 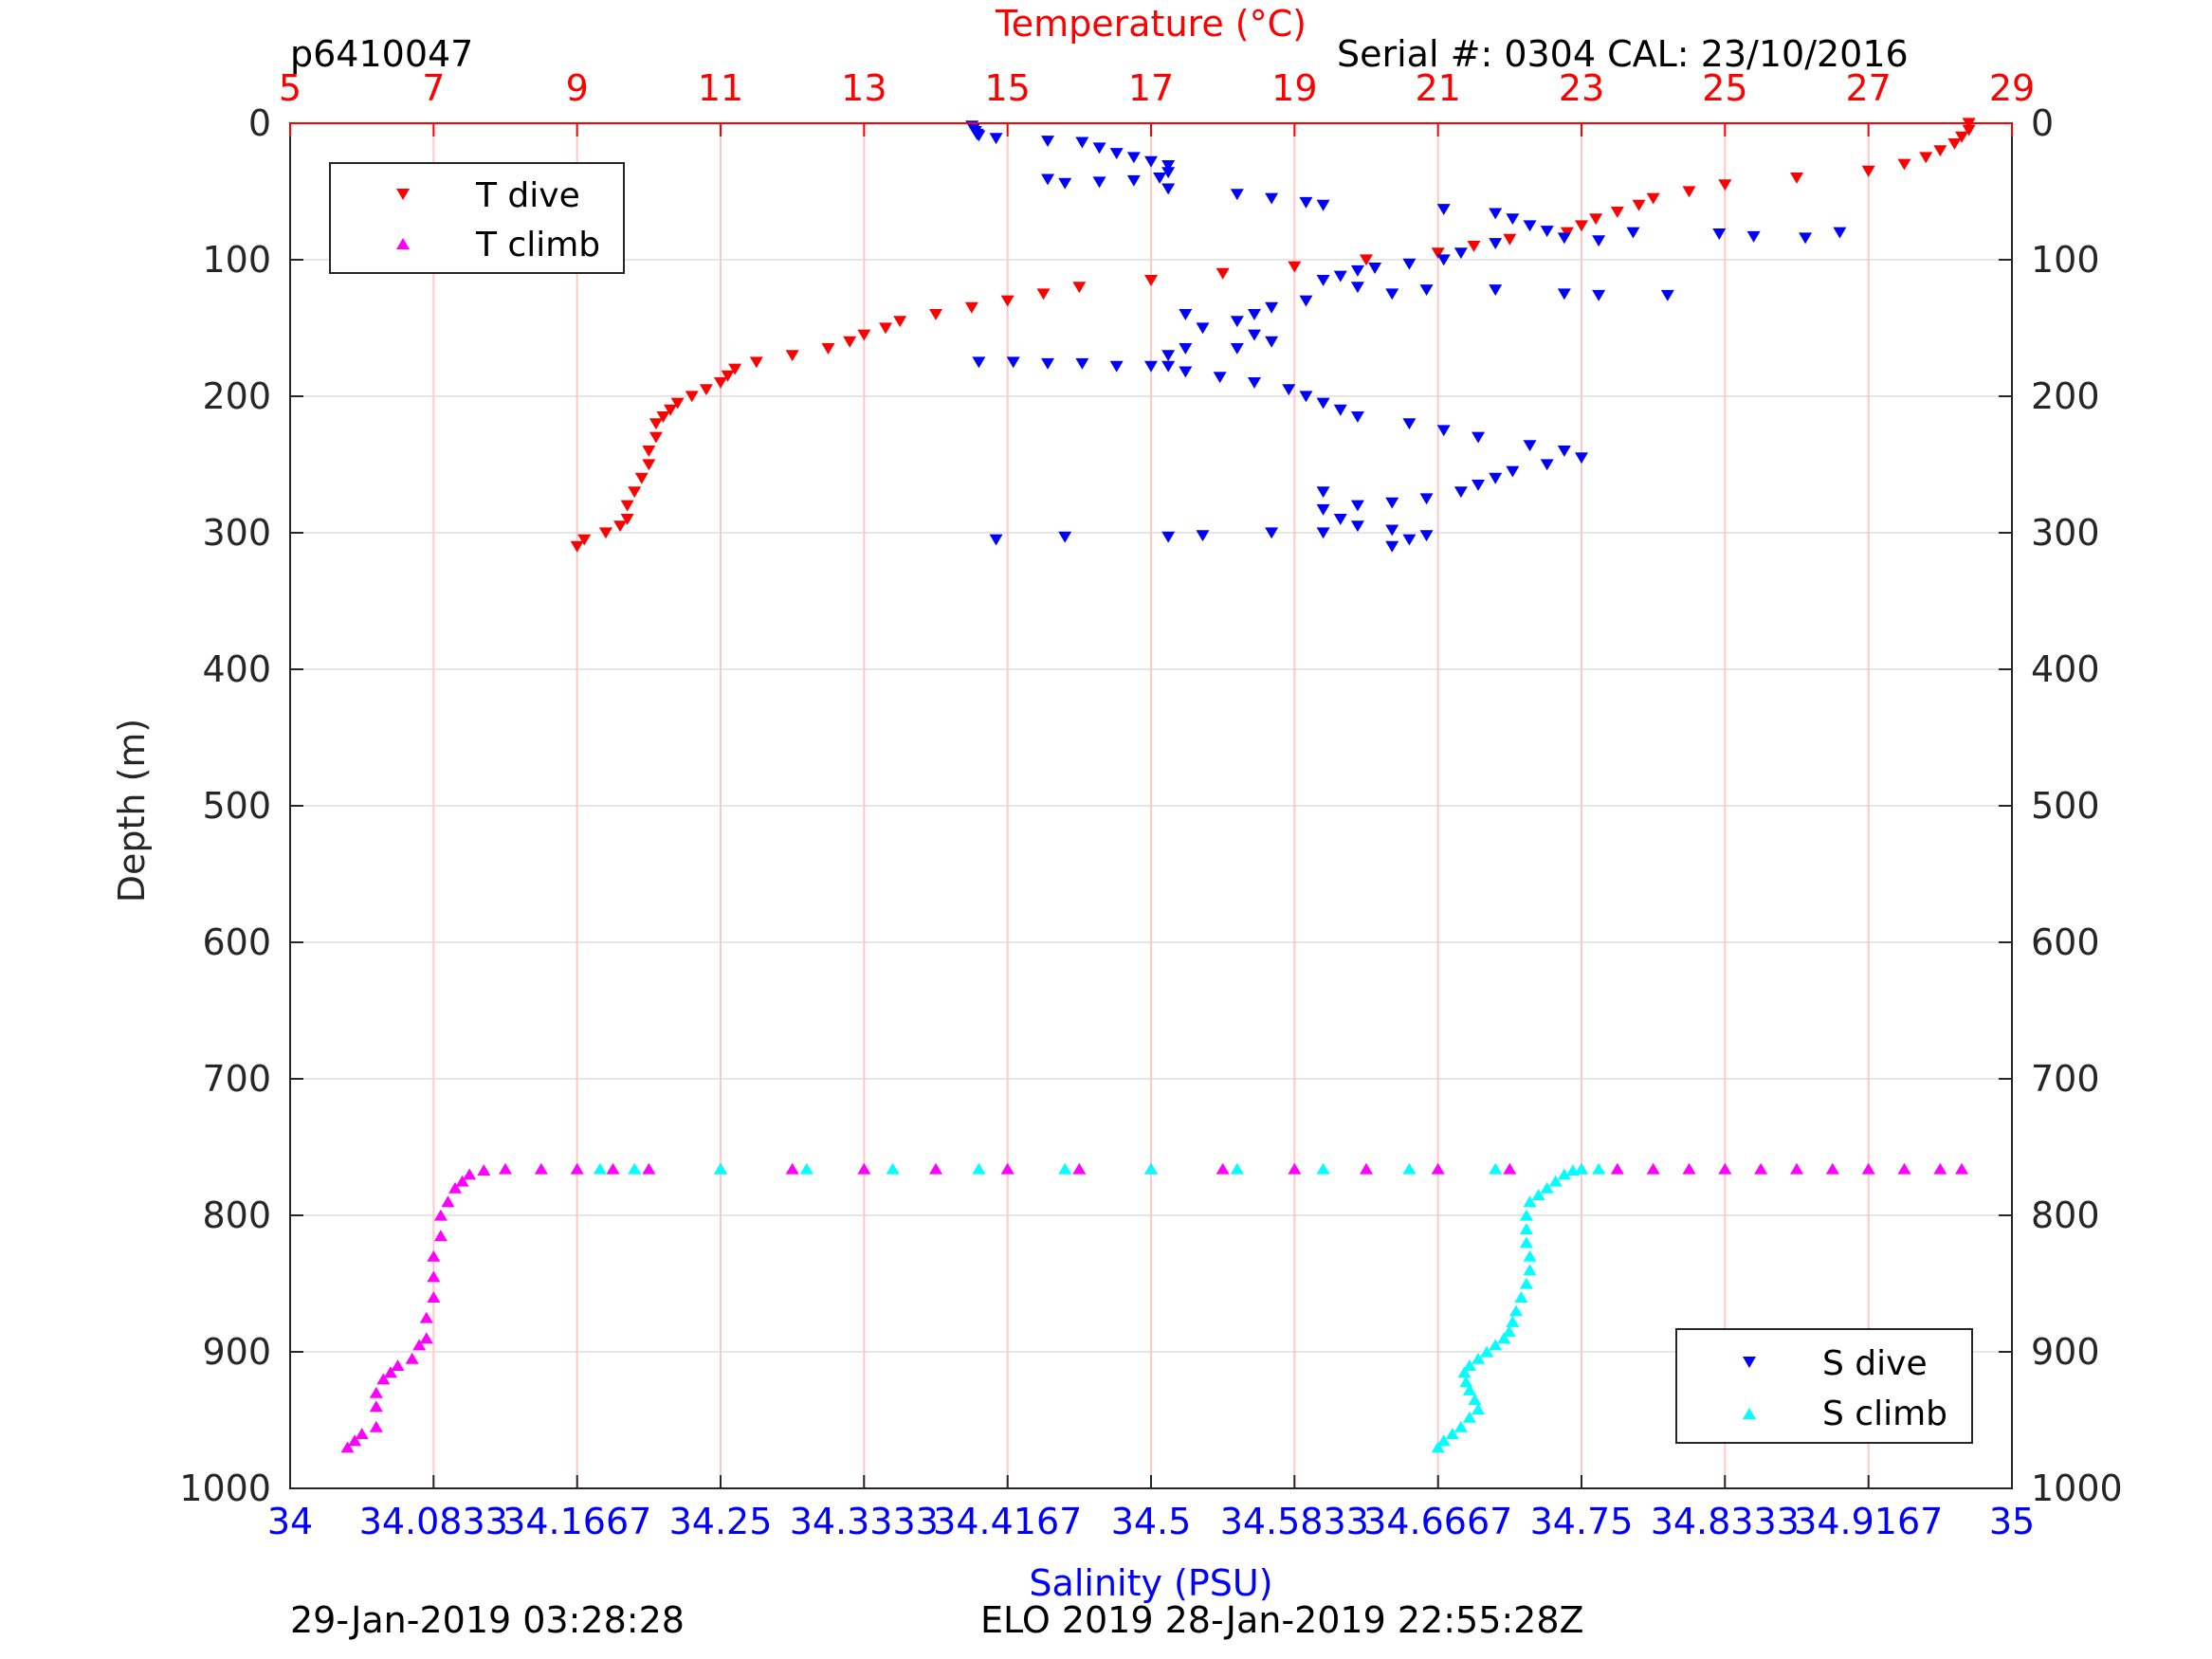 What do you see at coordinates (1623, 54) in the screenshot?
I see `serial-cal-label: Serial #: 0304 CAL: 23/10/2016` at bounding box center [1623, 54].